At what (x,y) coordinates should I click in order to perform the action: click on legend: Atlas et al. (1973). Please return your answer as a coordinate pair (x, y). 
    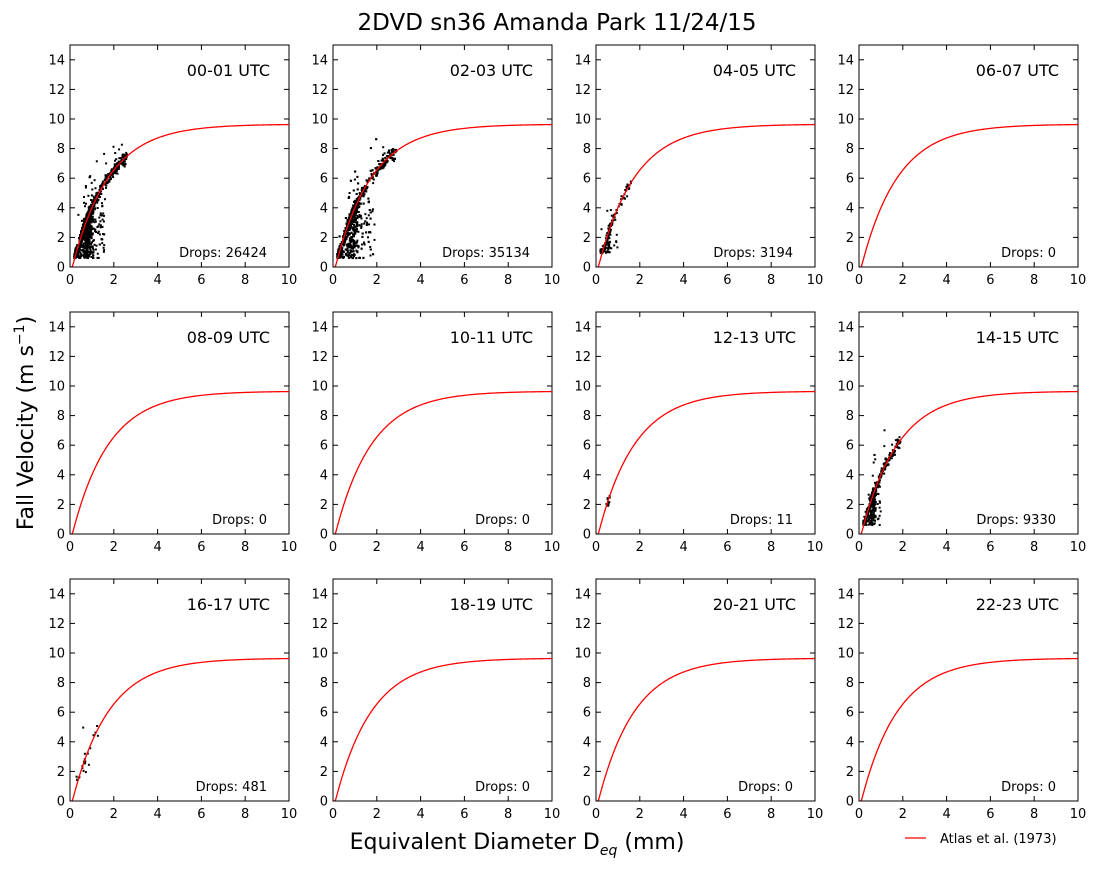
    Looking at the image, I should click on (981, 839).